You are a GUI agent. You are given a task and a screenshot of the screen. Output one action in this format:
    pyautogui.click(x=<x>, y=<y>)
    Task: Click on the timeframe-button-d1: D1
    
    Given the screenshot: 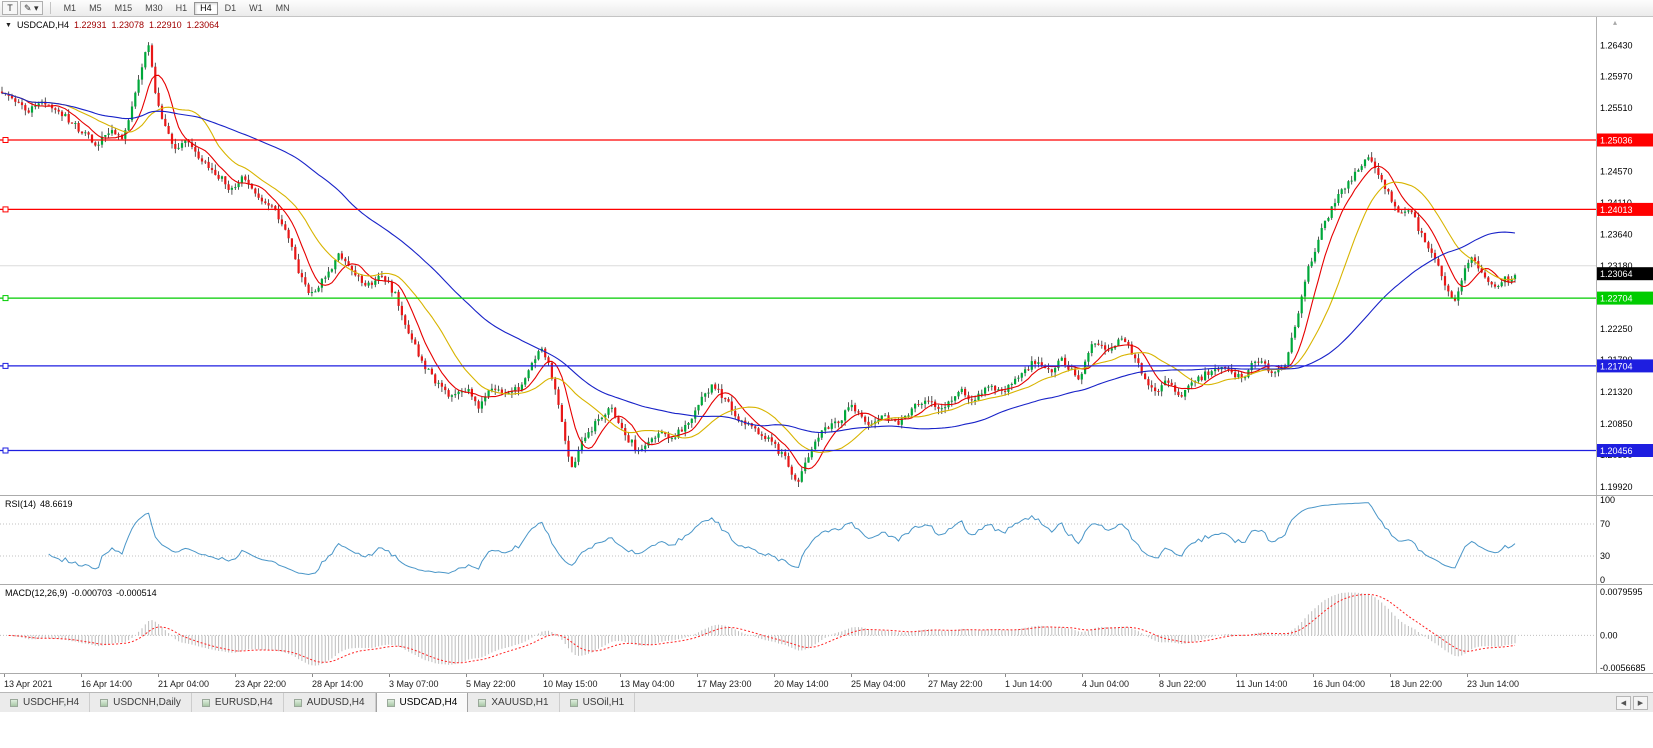 What is the action you would take?
    pyautogui.click(x=230, y=8)
    